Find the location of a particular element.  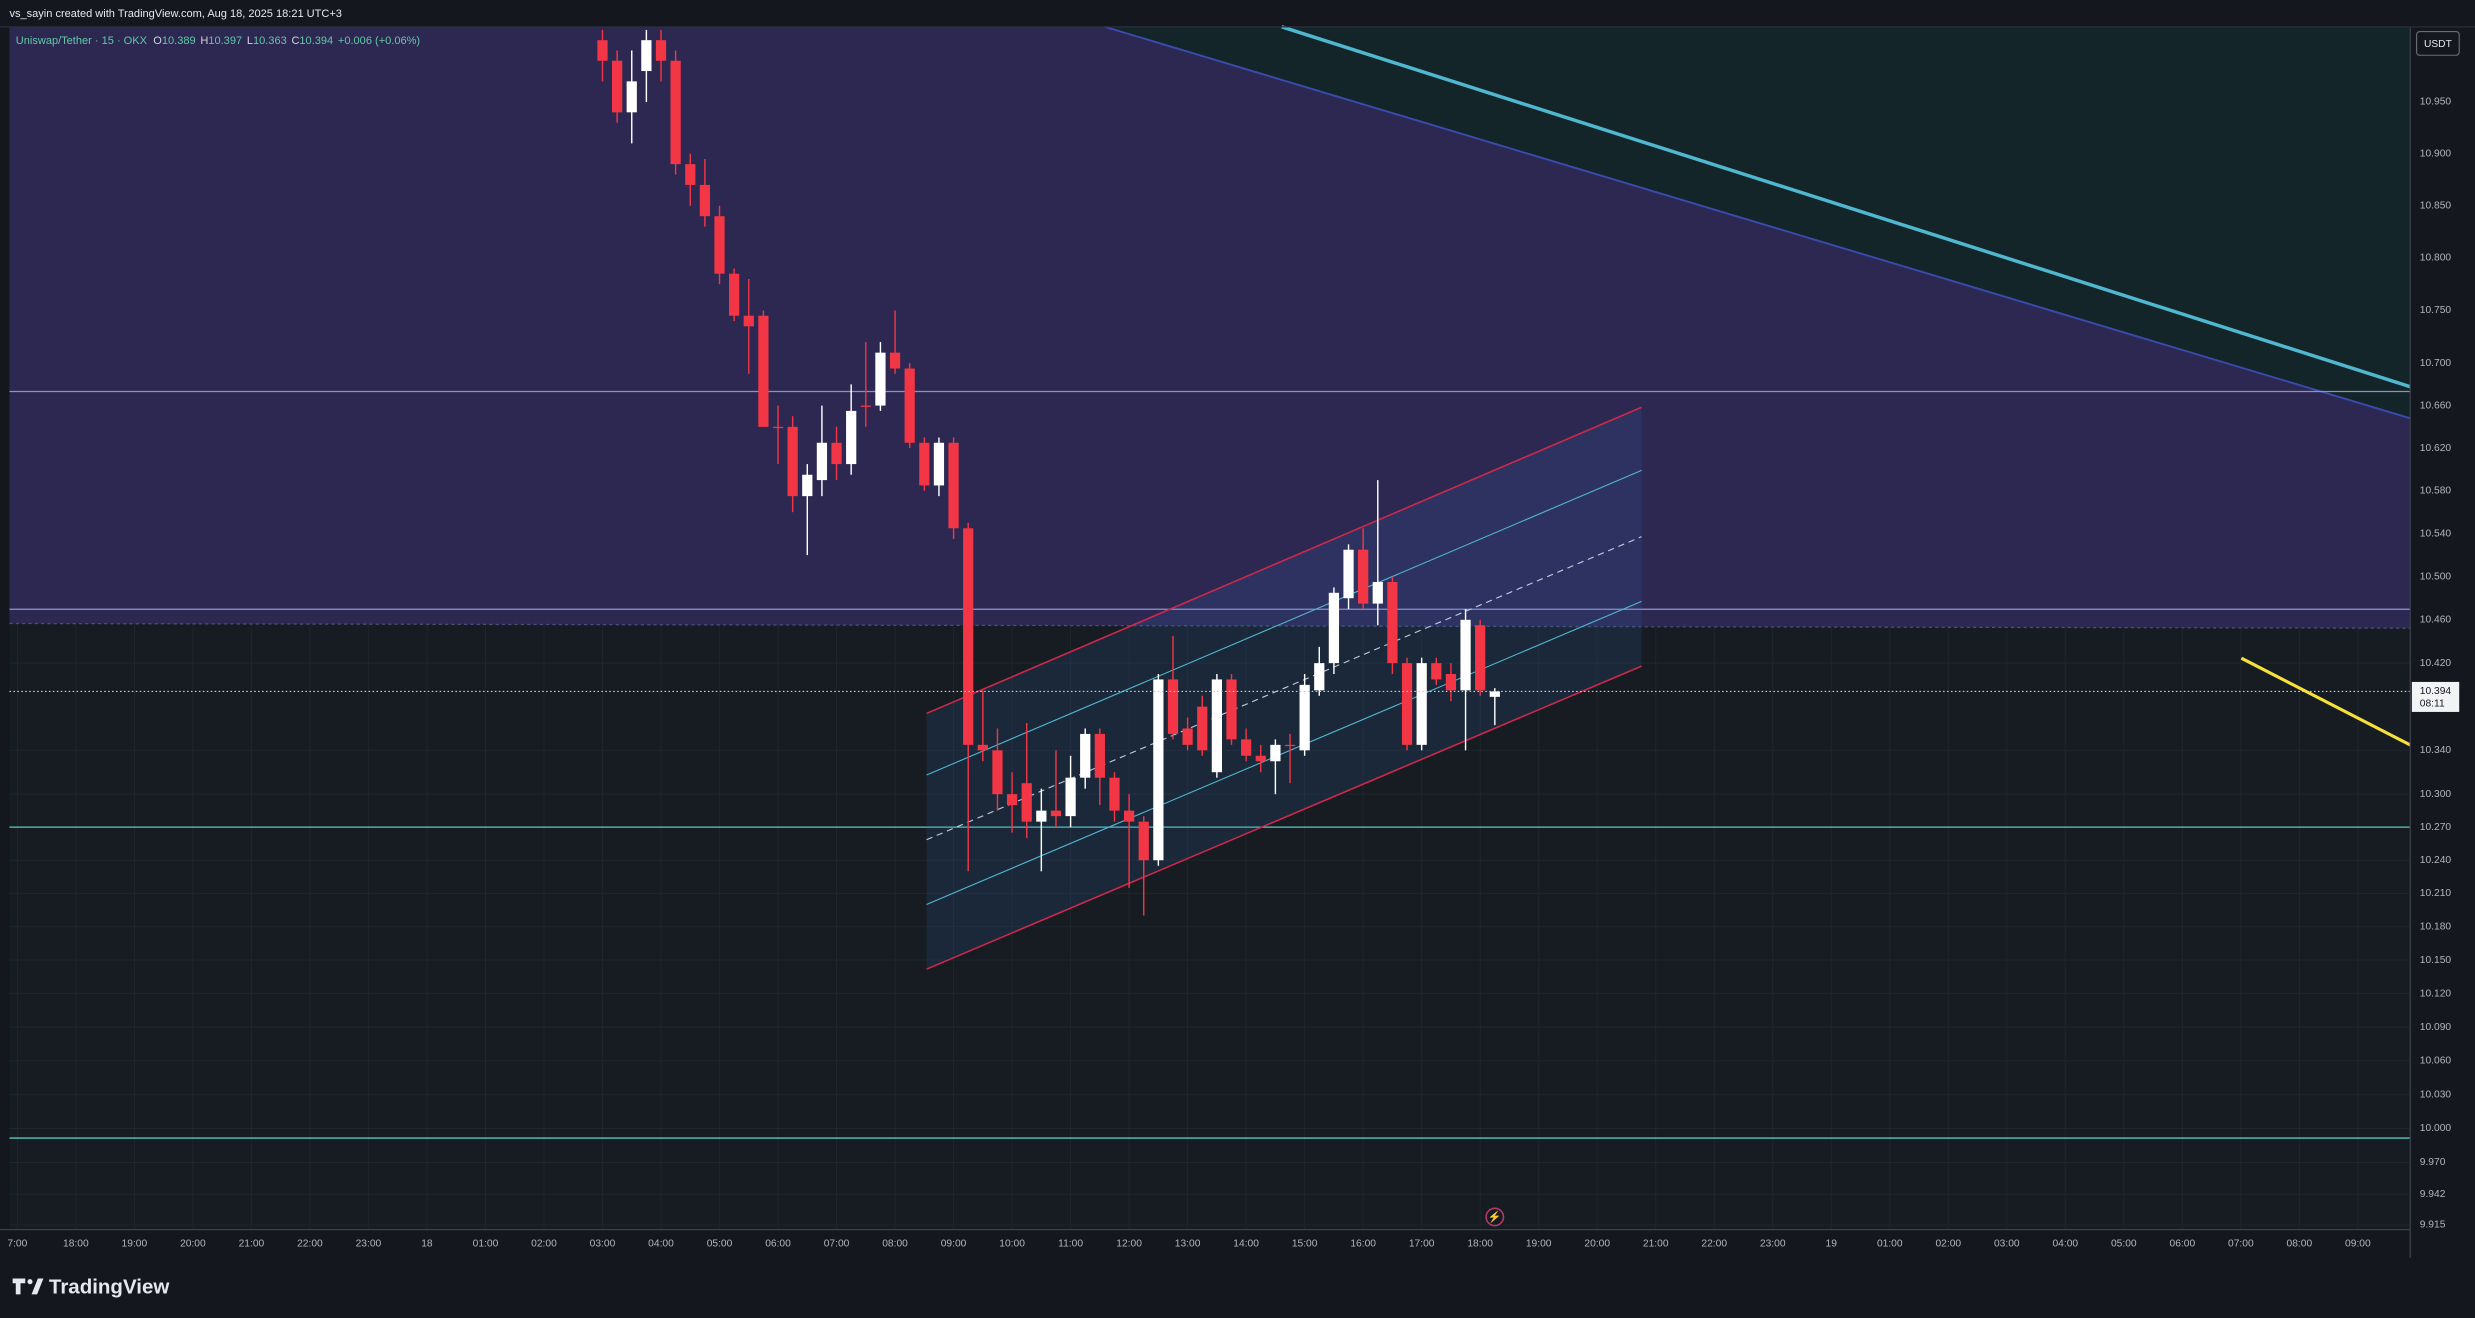

legend-key: H is located at coordinates (204, 41).